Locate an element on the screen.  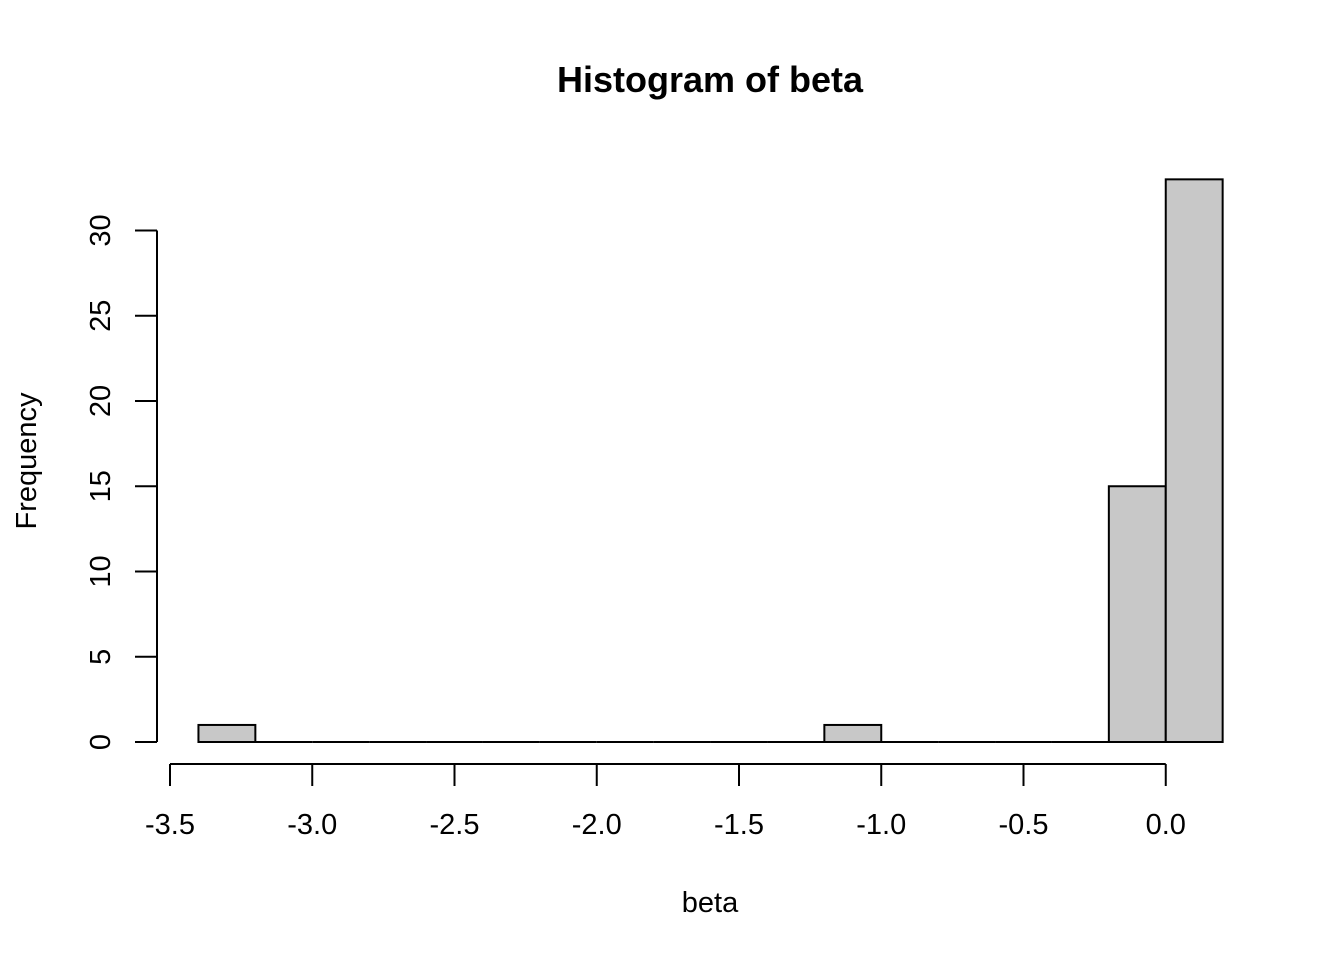
y-tick-label: 20 is located at coordinates (101, 401).